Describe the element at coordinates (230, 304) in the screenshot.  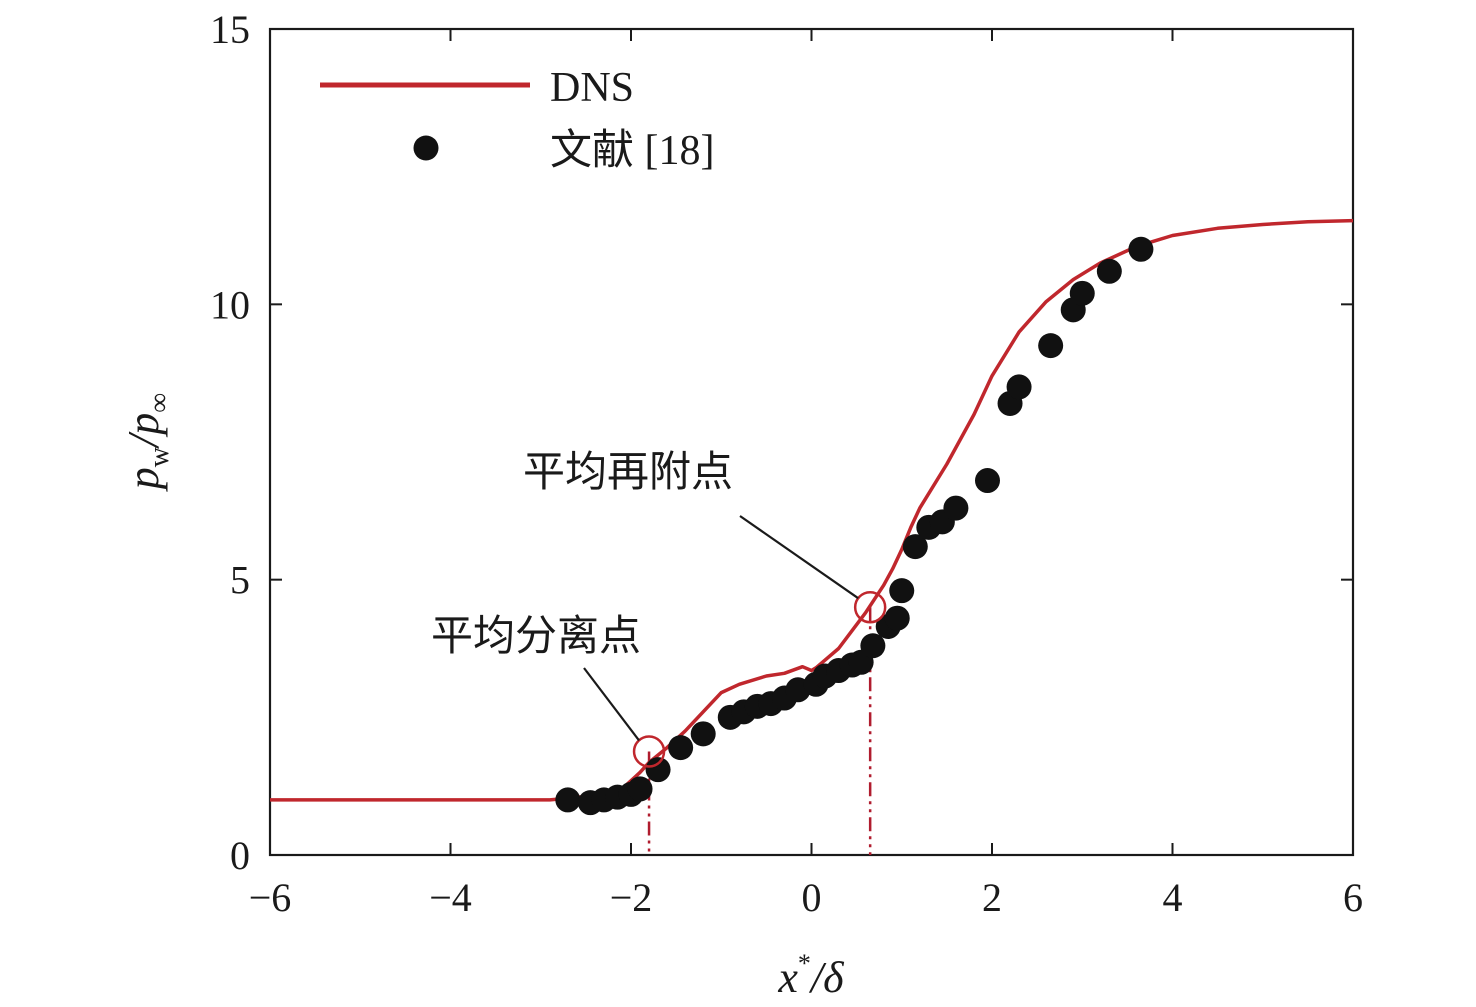
I see `y-tick-label: 10` at that location.